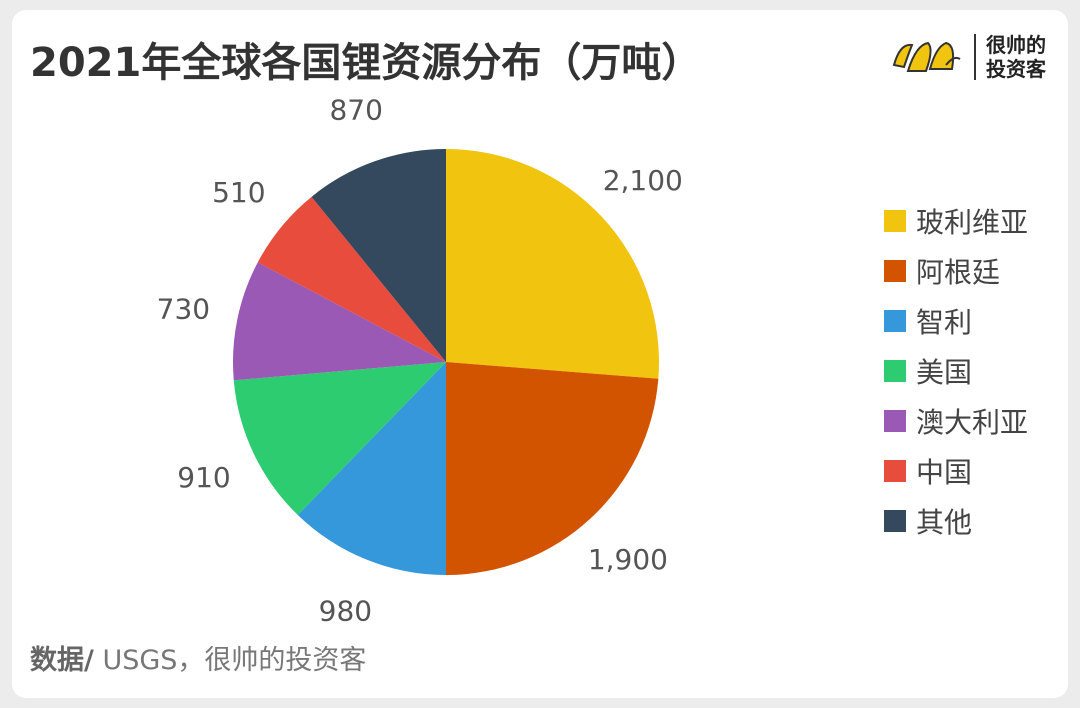  Describe the element at coordinates (966, 57) in the screenshot. I see `brand: 很帅的 投资客` at that location.